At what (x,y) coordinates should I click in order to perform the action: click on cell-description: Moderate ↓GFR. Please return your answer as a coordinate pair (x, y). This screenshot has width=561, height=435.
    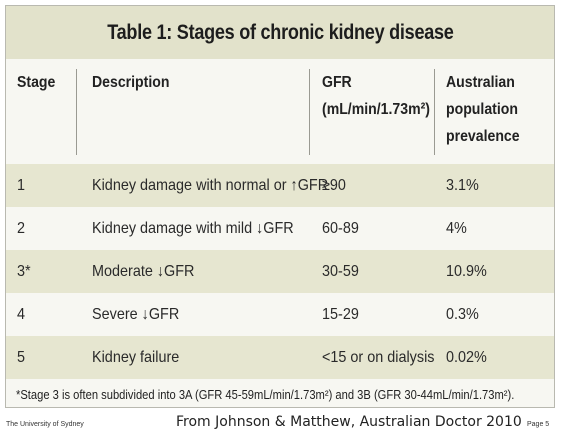
    Looking at the image, I should click on (143, 271).